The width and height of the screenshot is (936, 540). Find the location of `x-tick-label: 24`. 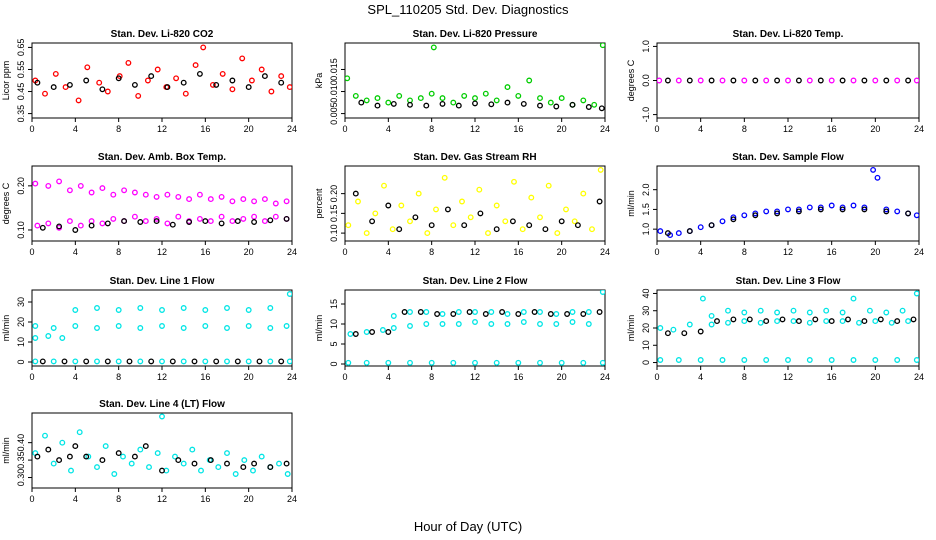

x-tick-label: 24 is located at coordinates (605, 129).